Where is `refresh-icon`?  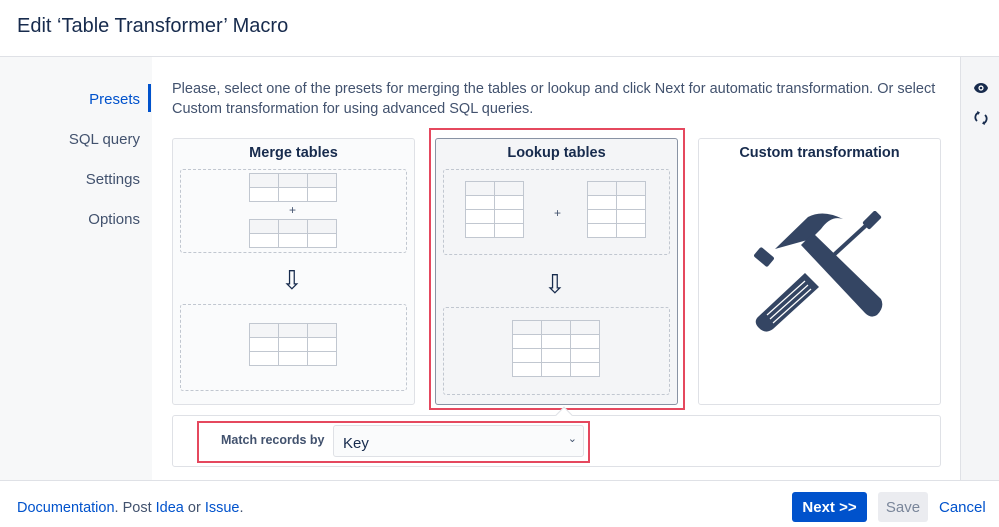
refresh-icon is located at coordinates (981, 118).